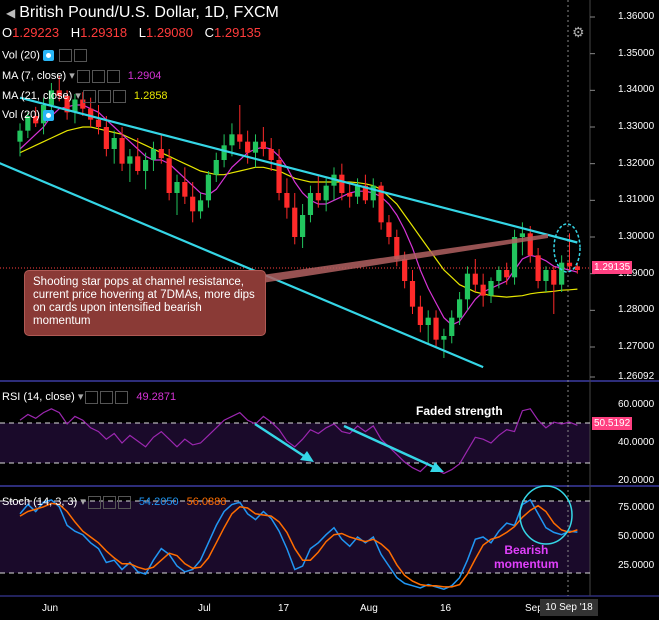 The image size is (659, 620). I want to click on price-tick-label: 1.36000, so click(636, 16).